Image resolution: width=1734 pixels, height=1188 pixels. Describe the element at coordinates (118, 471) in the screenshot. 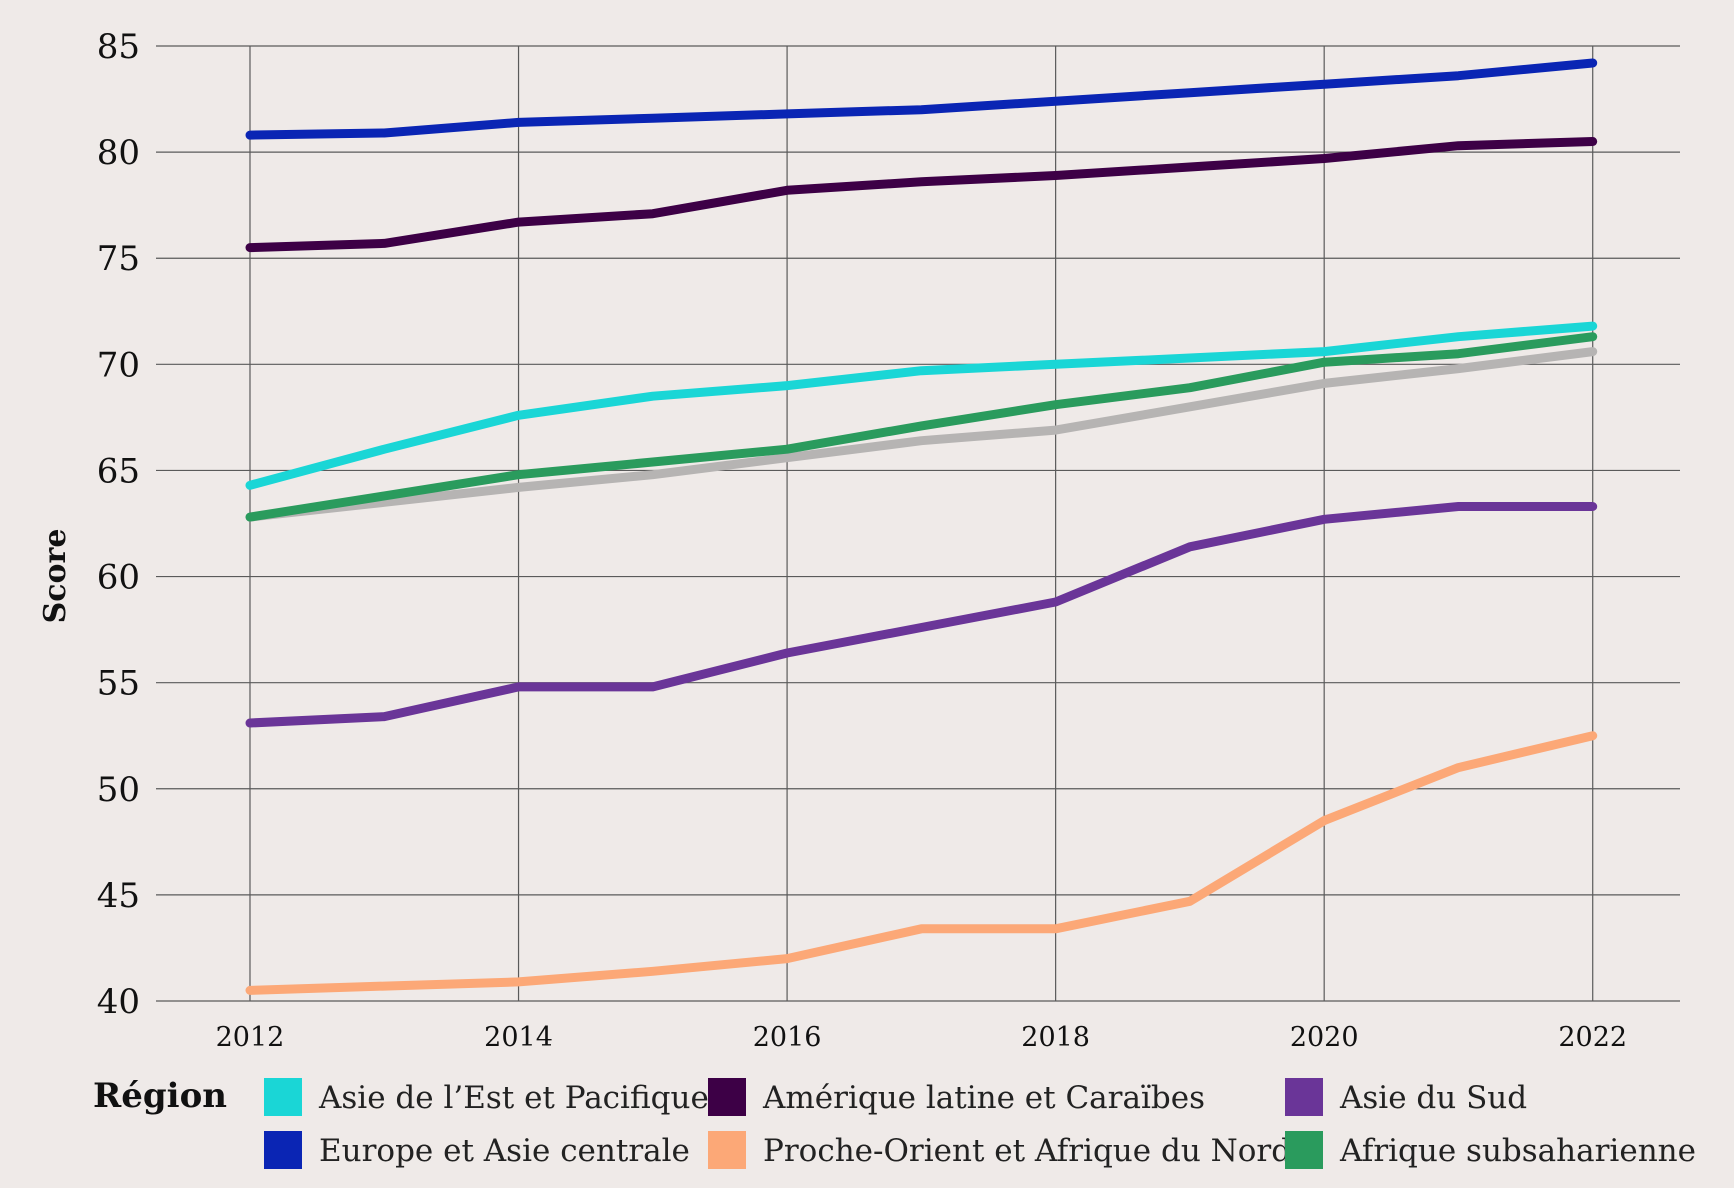

I see `y-tick-label: 65` at that location.